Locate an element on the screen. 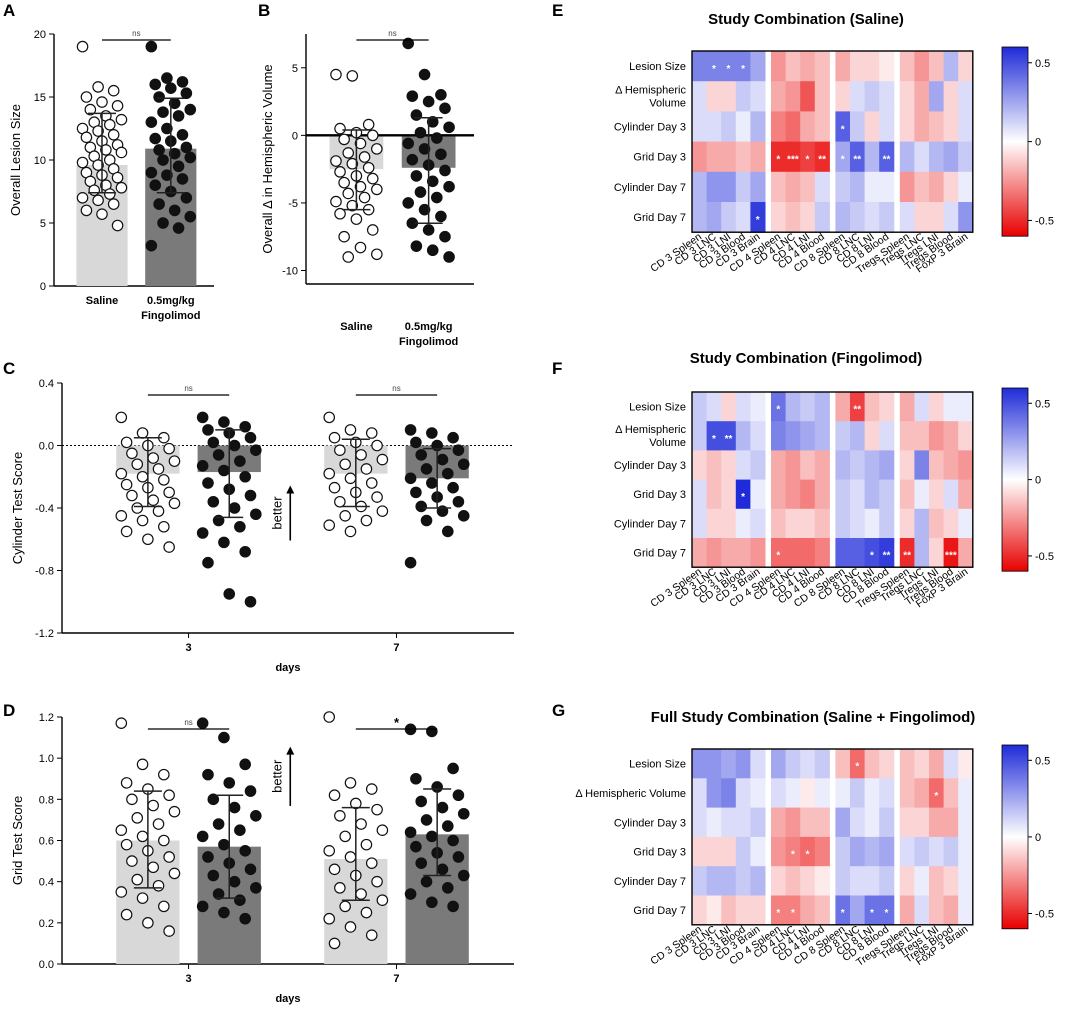  heatmap-frame is located at coordinates (832, 141).